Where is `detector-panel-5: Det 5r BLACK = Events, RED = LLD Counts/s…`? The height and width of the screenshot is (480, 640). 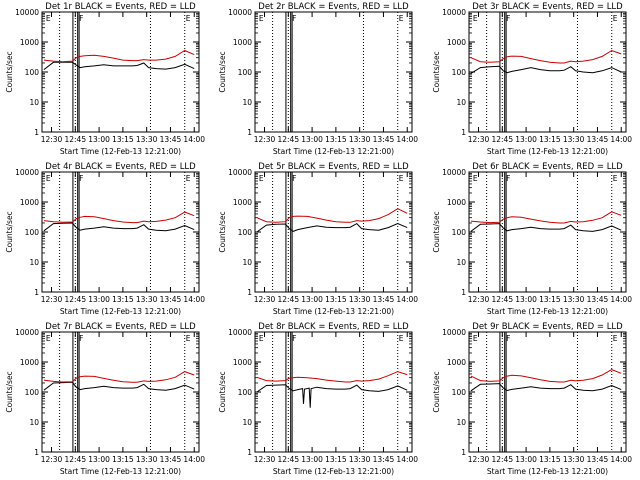 detector-panel-5: Det 5r BLACK = Events, RED = LLD Counts/s… is located at coordinates (318, 239).